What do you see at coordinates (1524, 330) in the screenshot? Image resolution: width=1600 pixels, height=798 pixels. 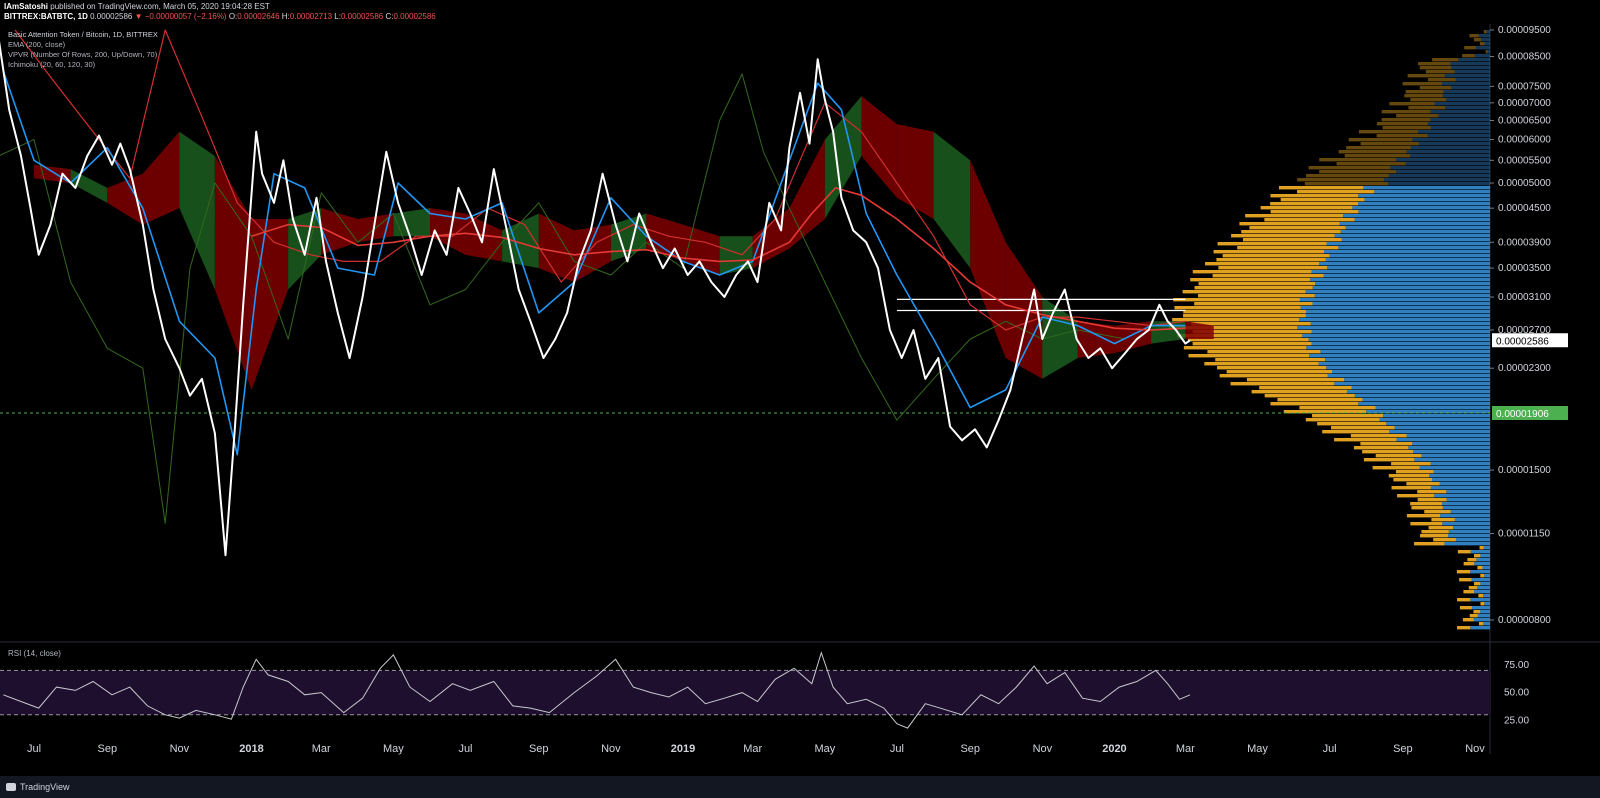 I see `price-tick-label: 0.00002700` at bounding box center [1524, 330].